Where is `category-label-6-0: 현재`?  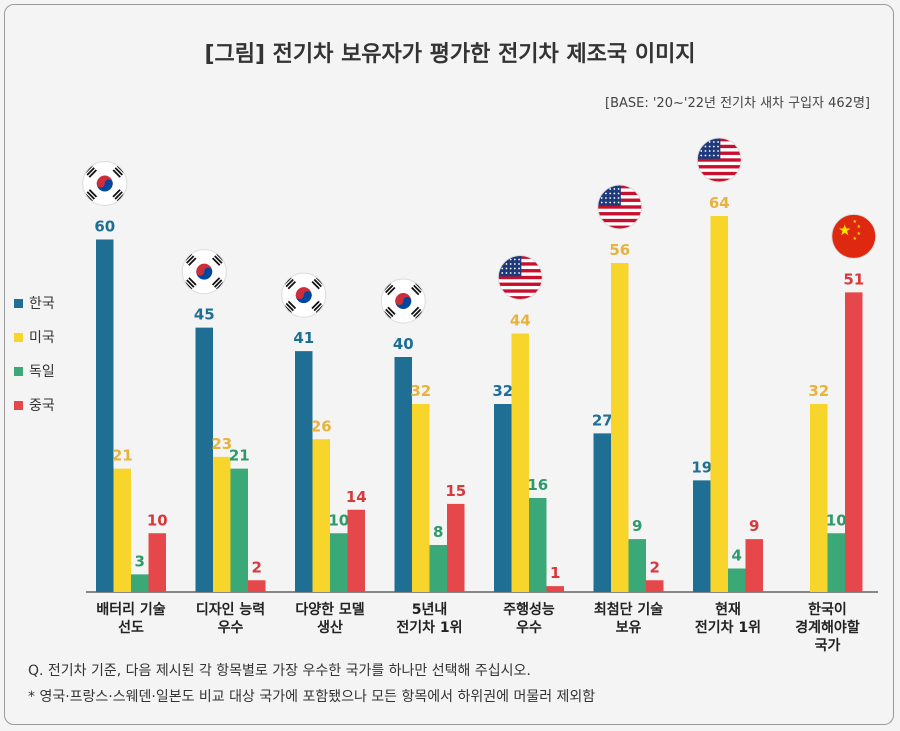 category-label-6-0: 현재 is located at coordinates (728, 610).